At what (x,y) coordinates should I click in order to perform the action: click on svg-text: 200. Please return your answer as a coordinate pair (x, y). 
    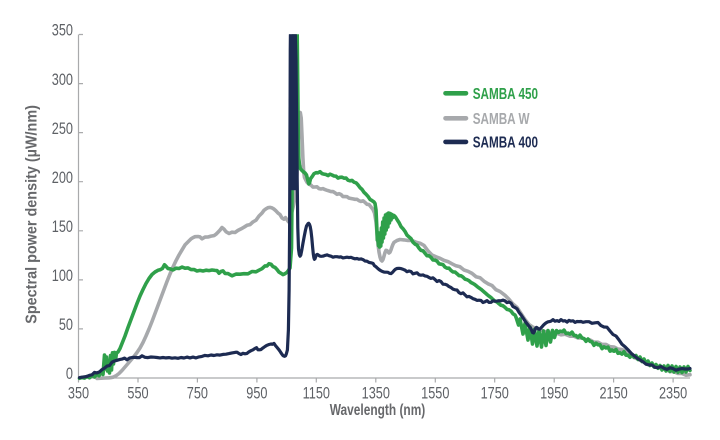
    Looking at the image, I should click on (62, 178).